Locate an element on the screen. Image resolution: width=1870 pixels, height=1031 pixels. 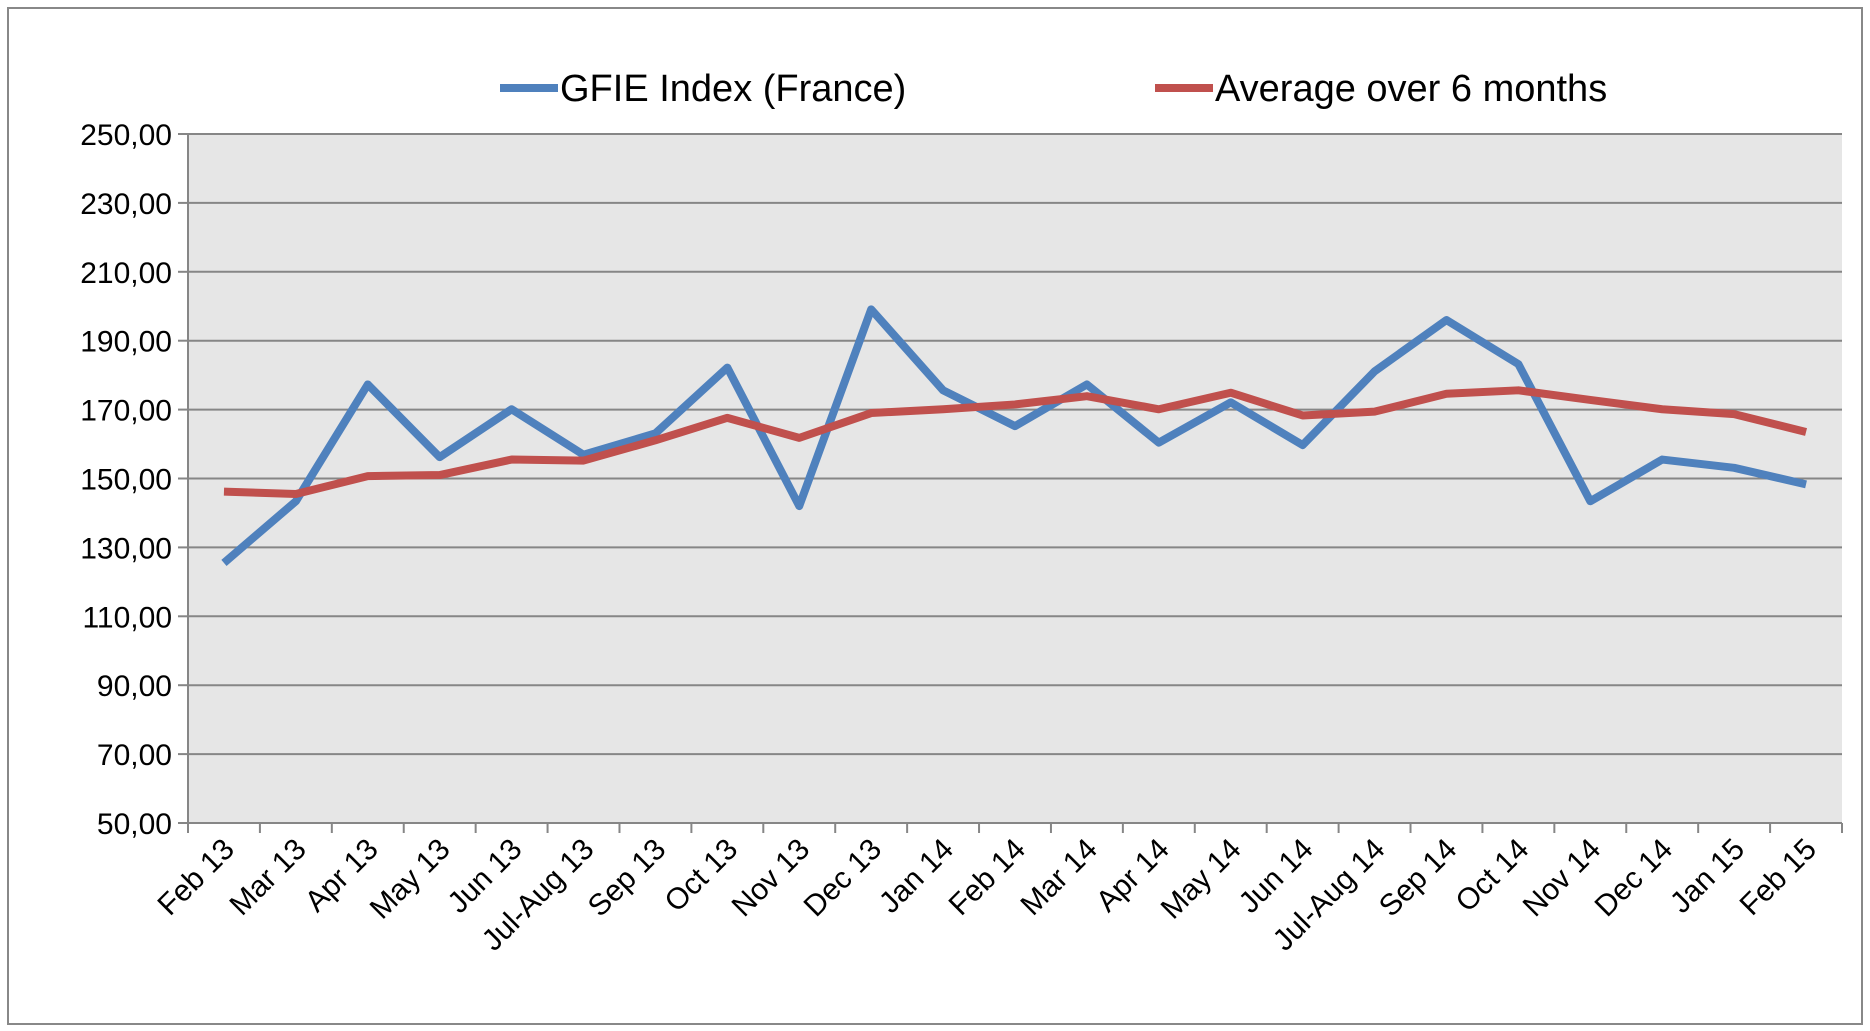
y-tick-label: 50,00 is located at coordinates (134, 824).